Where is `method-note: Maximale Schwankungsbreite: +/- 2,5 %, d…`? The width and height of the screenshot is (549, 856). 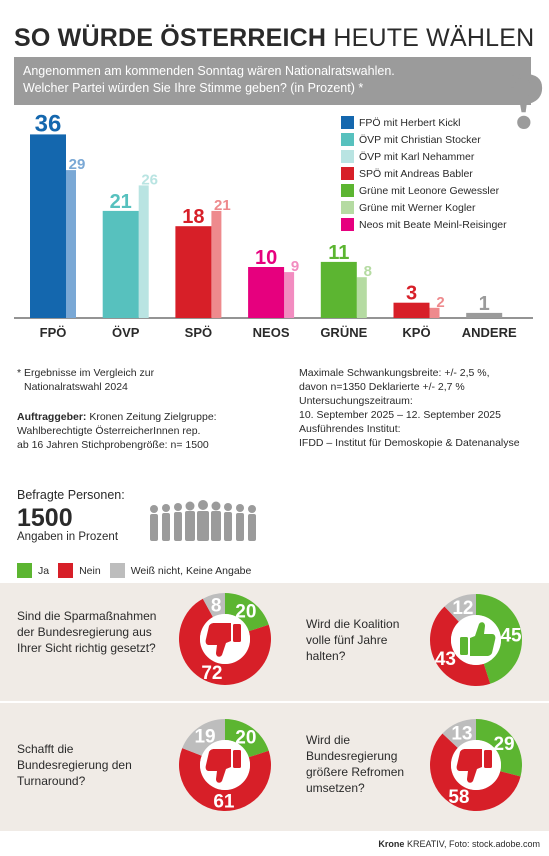
method-note: Maximale Schwankungsbreite: +/- 2,5 %, d… is located at coordinates (409, 408).